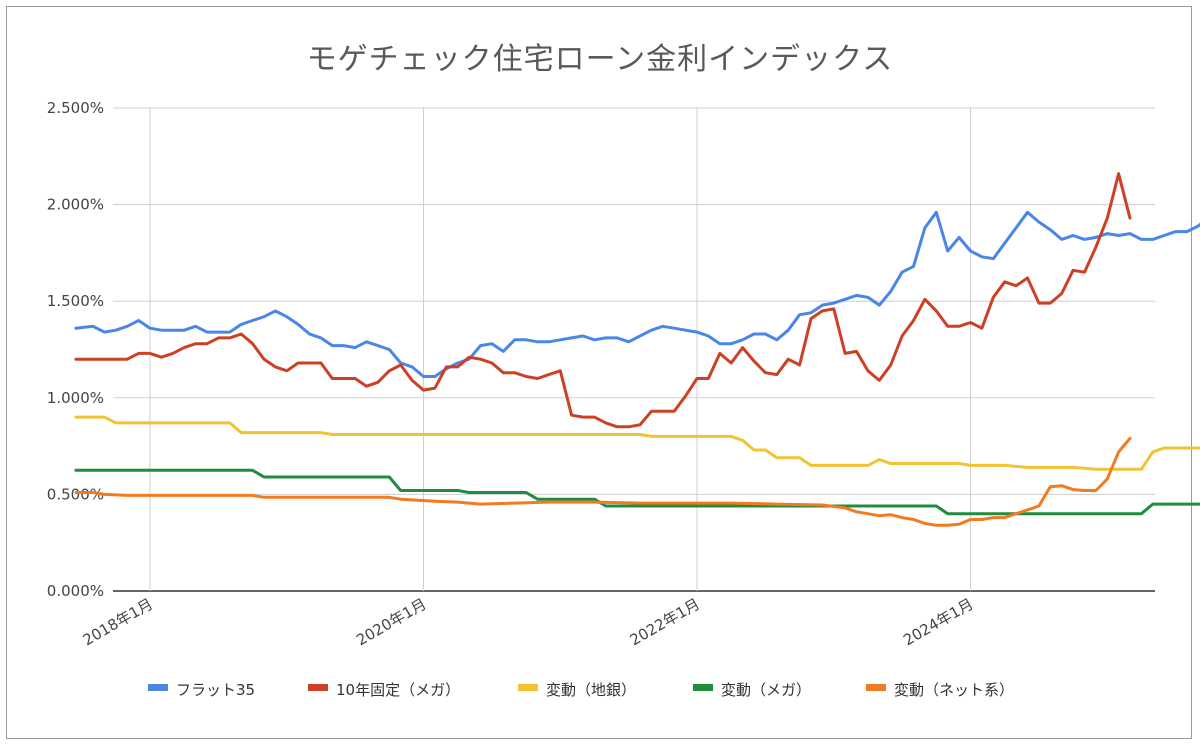 This screenshot has height=747, width=1200. I want to click on x-tick-label: 2022年1月, so click(665, 622).